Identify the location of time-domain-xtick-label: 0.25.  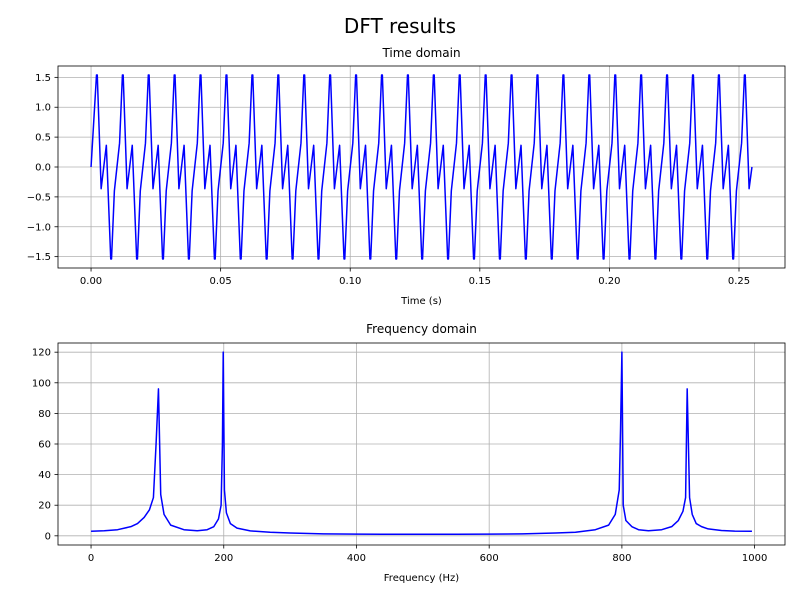
(739, 281).